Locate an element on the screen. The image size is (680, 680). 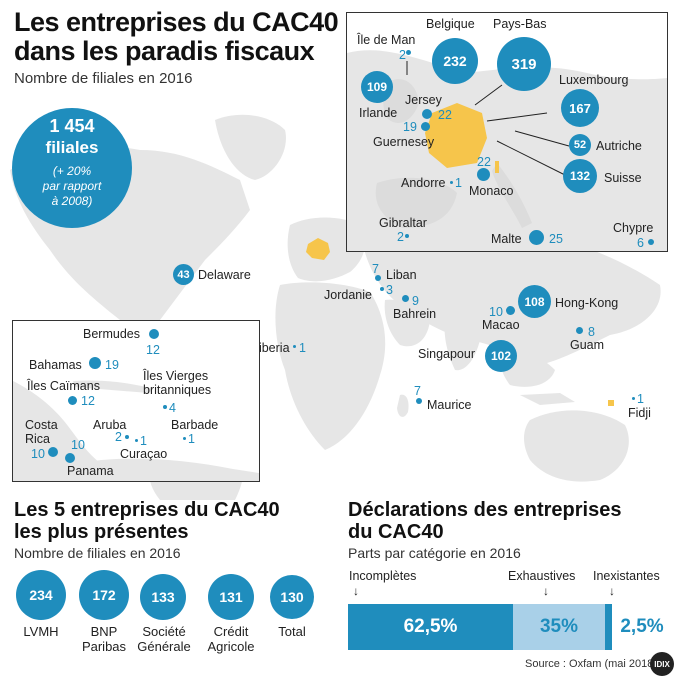
total-number: 1 454 is located at coordinates (72, 126).